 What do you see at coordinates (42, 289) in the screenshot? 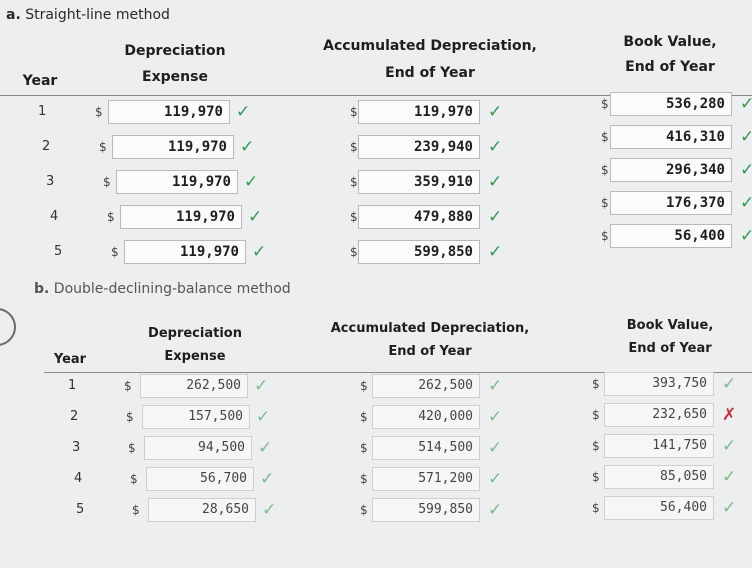
I see `section-b-letter: b.` at bounding box center [42, 289].